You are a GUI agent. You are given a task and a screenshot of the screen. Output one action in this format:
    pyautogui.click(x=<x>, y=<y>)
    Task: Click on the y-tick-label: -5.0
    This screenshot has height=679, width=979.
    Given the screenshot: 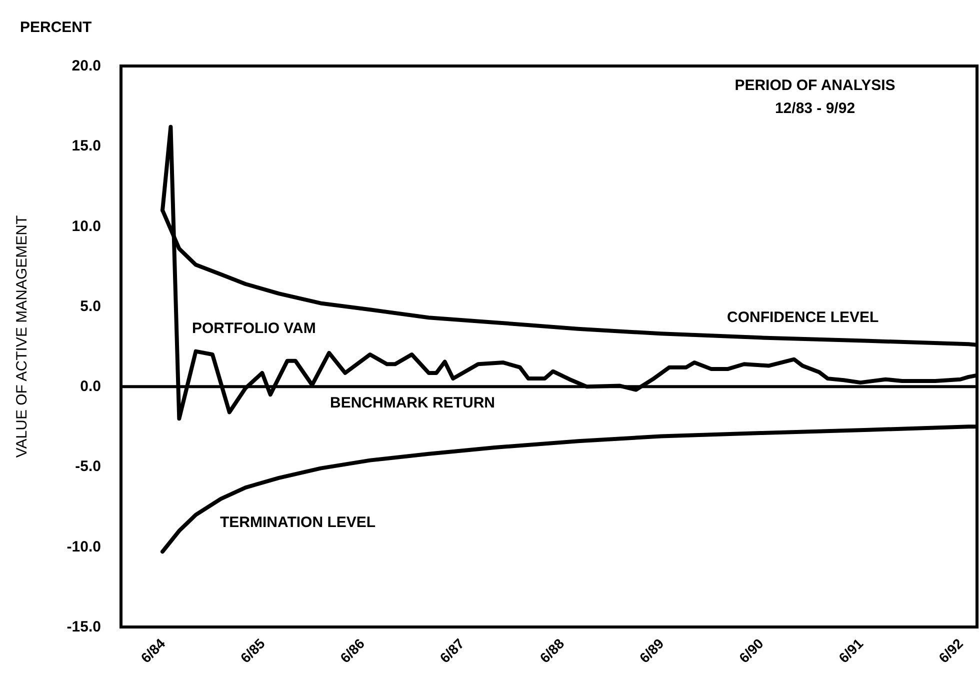 What is the action you would take?
    pyautogui.click(x=88, y=467)
    